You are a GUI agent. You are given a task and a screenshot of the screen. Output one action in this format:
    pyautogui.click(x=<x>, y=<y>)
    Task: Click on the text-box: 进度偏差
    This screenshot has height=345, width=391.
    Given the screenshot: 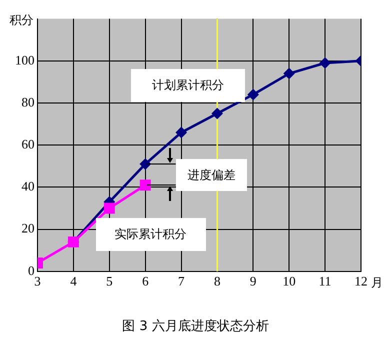 What is the action you would take?
    pyautogui.click(x=212, y=175)
    